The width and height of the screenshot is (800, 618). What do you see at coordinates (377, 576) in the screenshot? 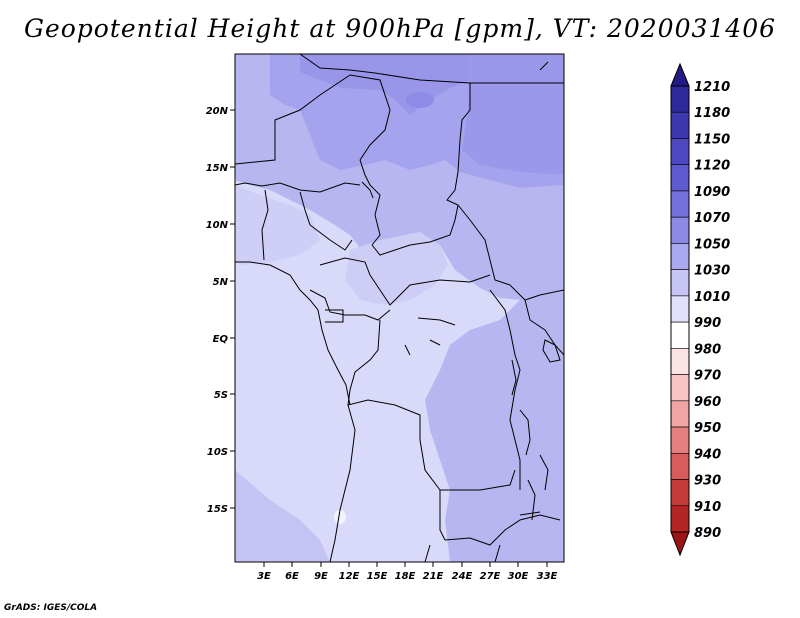
I see `lon-label: 15E` at bounding box center [377, 576].